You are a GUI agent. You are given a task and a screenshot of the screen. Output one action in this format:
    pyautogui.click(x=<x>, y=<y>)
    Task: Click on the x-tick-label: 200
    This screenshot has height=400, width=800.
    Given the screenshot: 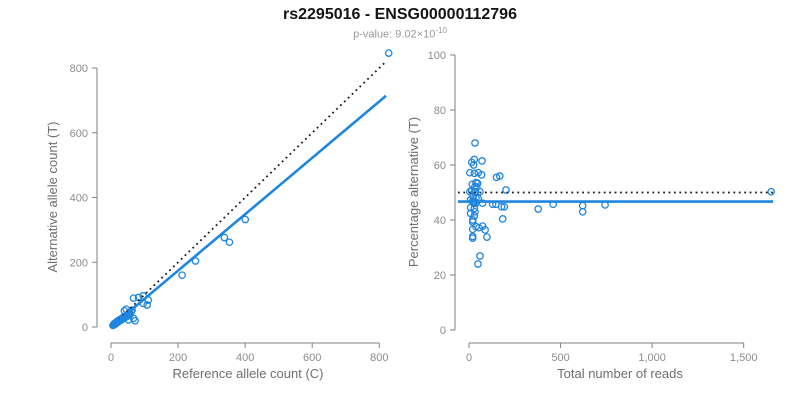 What is the action you would take?
    pyautogui.click(x=178, y=358)
    